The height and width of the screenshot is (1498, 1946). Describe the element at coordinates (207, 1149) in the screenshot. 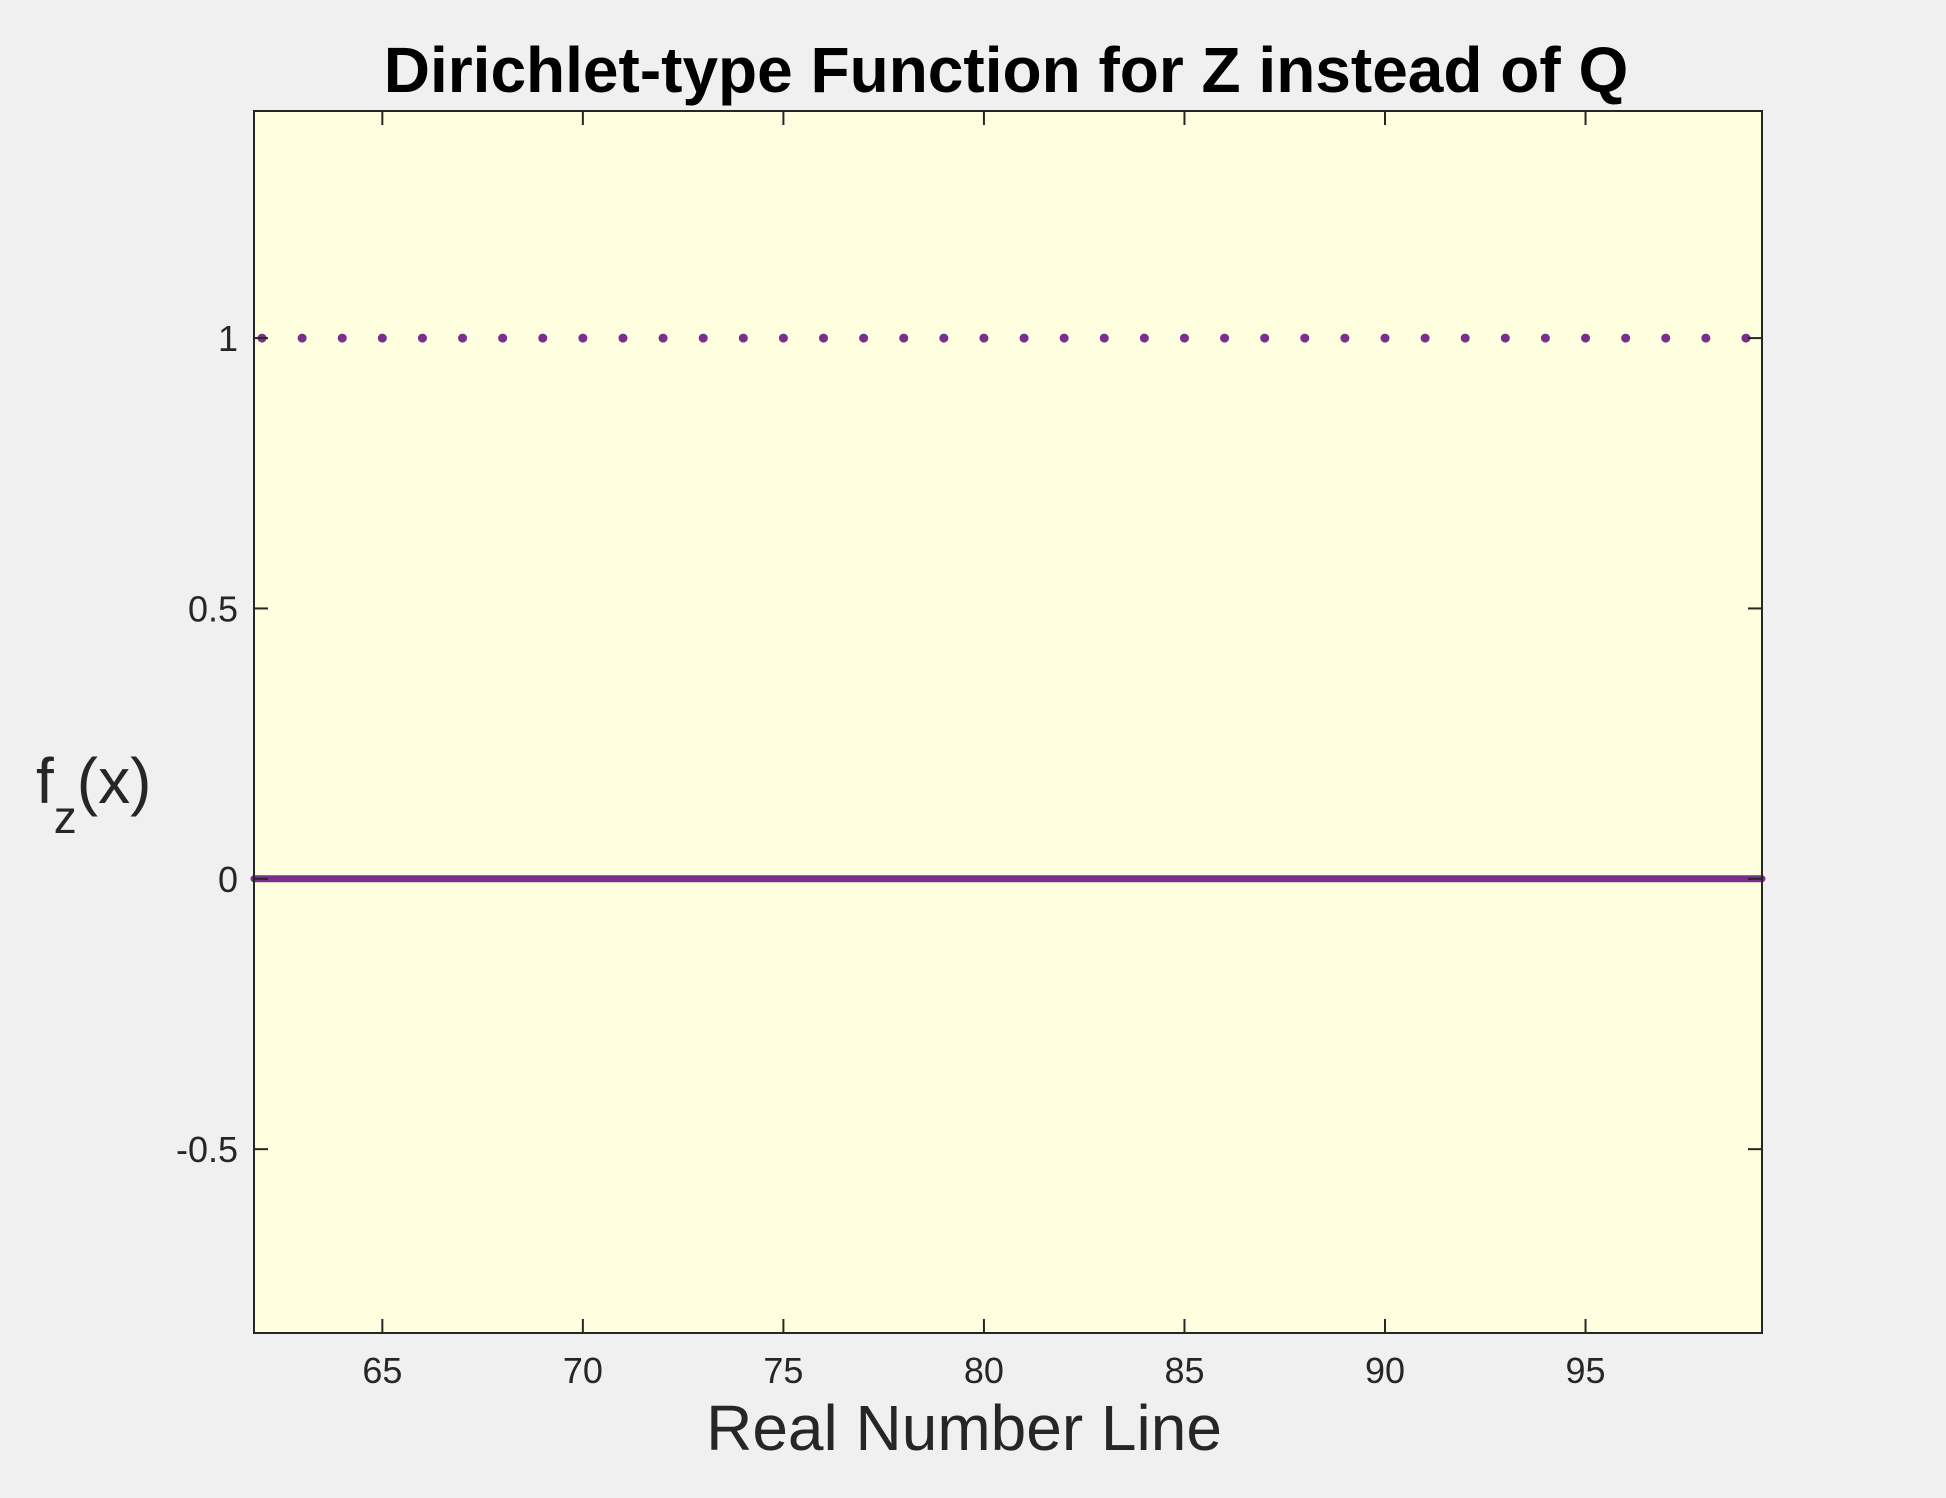

I see `y-tick-label: -0.5` at that location.